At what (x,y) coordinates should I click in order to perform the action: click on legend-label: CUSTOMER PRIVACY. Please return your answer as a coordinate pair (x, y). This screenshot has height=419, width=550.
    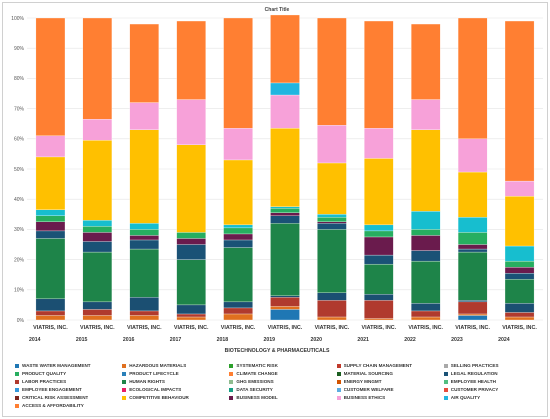
    Looking at the image, I should click on (474, 389).